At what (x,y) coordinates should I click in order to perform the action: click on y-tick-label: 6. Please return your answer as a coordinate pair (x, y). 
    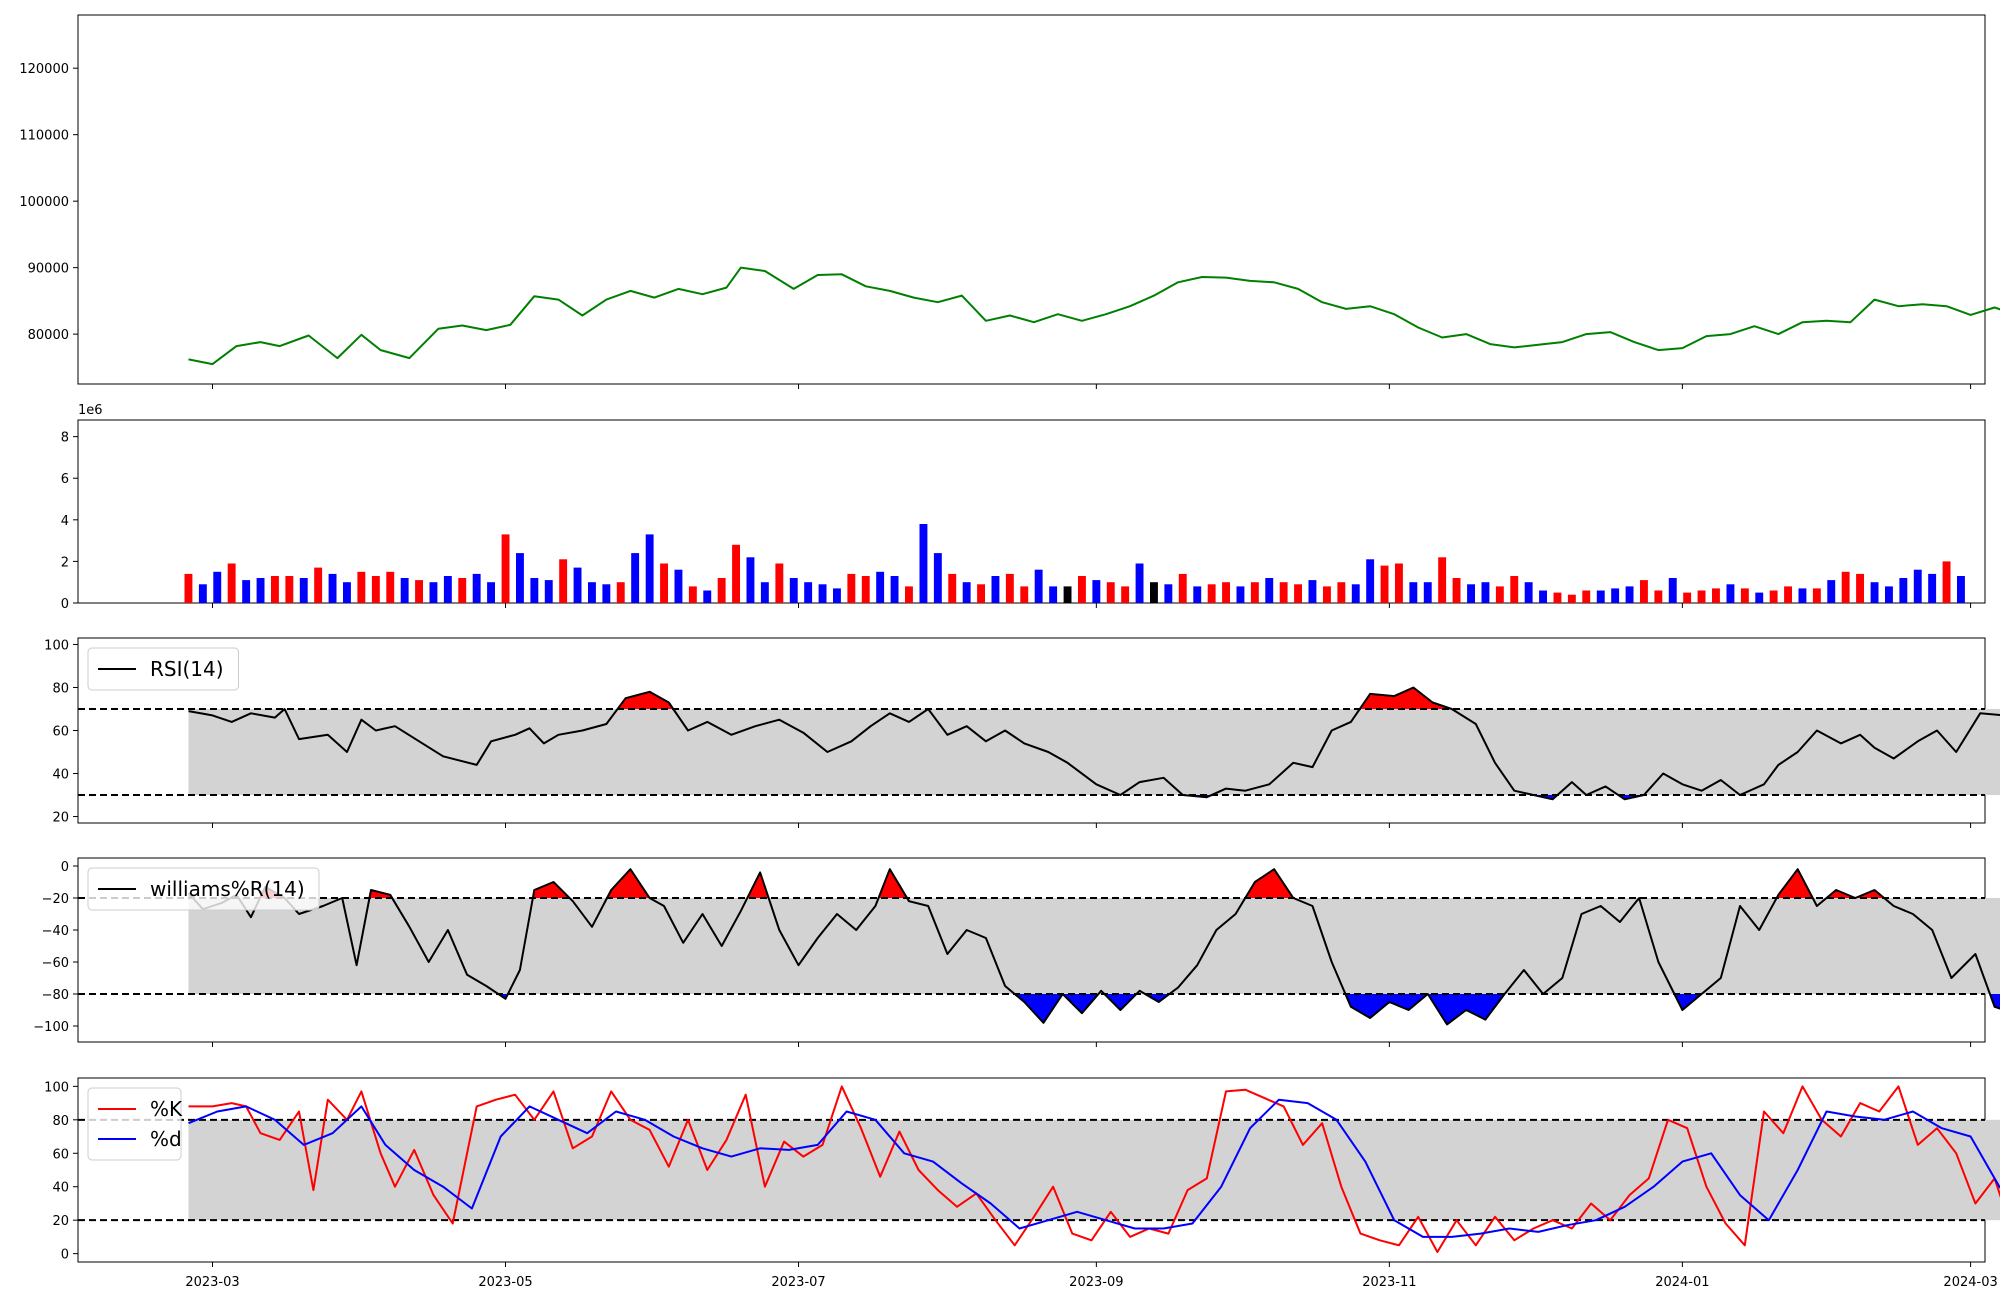
    Looking at the image, I should click on (65, 479).